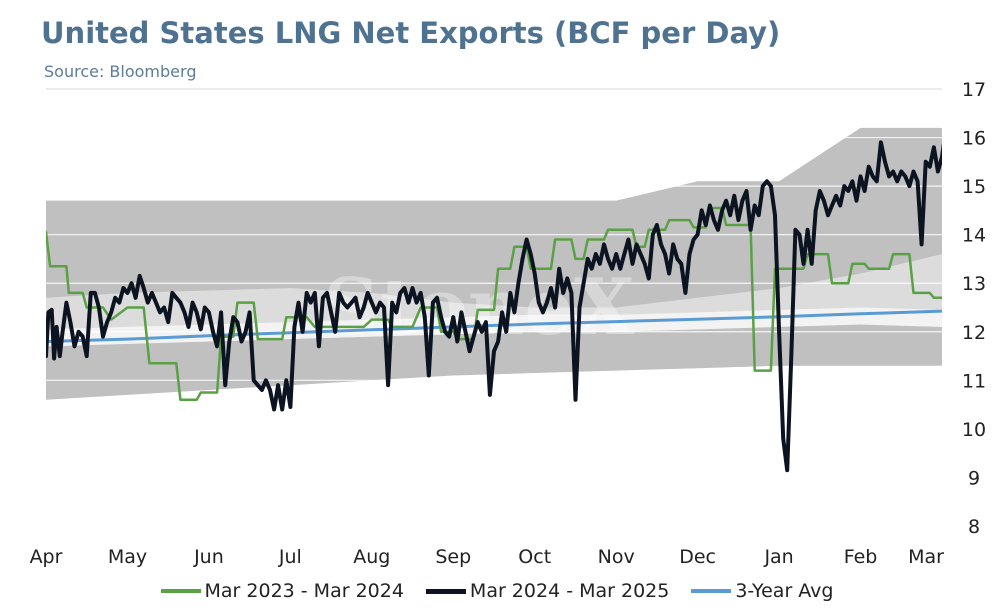  What do you see at coordinates (208, 557) in the screenshot?
I see `x-tick-label: Jun` at bounding box center [208, 557].